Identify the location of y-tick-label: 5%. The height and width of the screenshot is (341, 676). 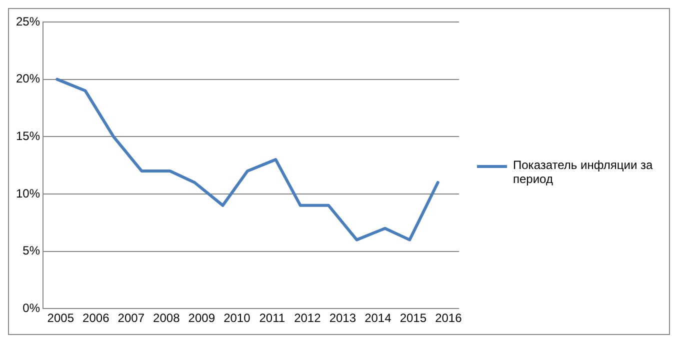
(31, 251).